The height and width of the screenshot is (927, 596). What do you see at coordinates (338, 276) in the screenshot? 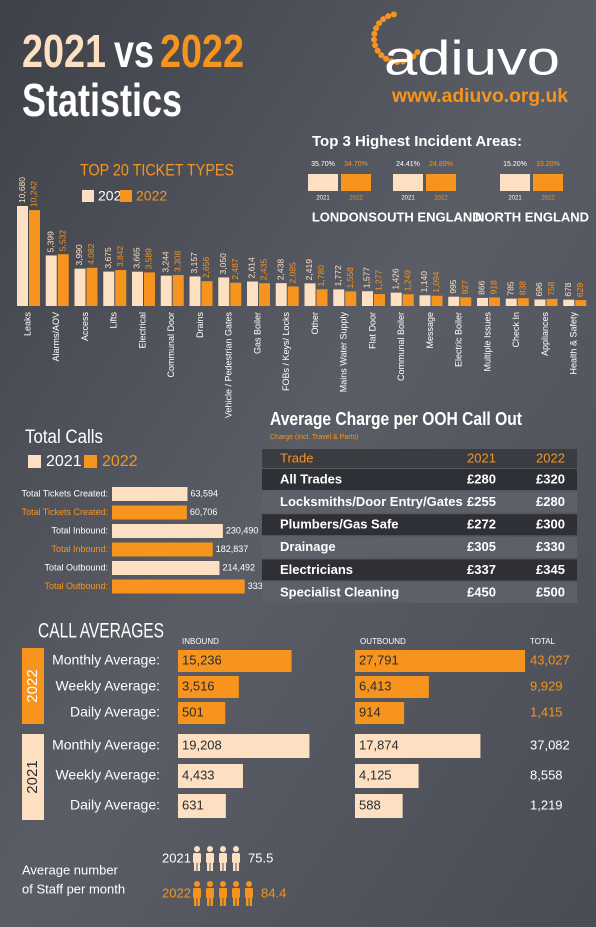
I see `value-label: 1,772` at bounding box center [338, 276].